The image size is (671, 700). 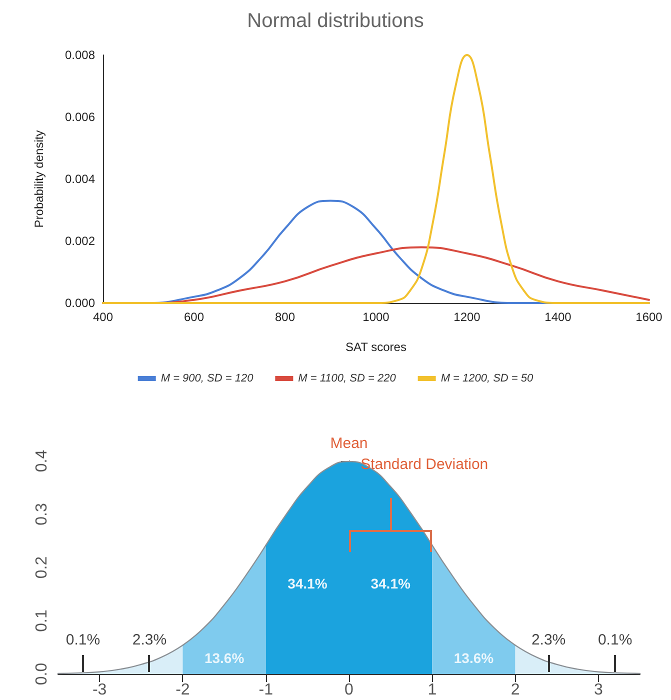 I want to click on y-tick-label: 0.1, so click(x=42, y=621).